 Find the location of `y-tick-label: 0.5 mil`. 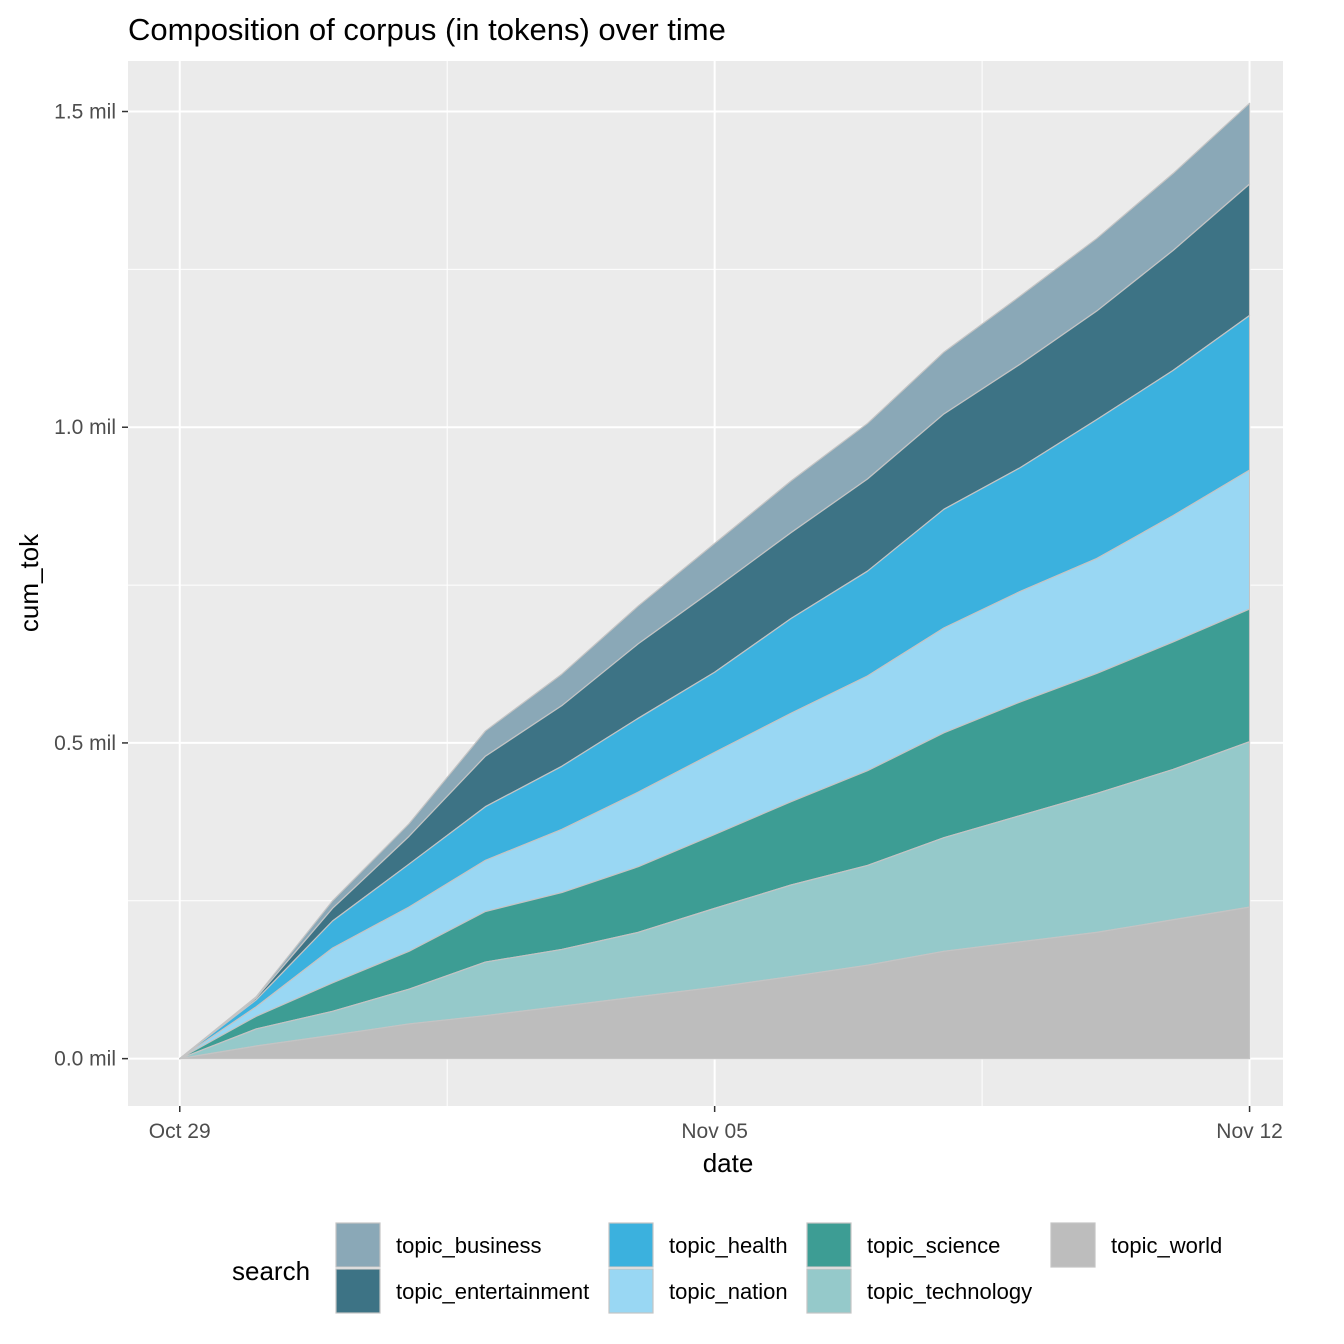

y-tick-label: 0.5 mil is located at coordinates (85, 743).